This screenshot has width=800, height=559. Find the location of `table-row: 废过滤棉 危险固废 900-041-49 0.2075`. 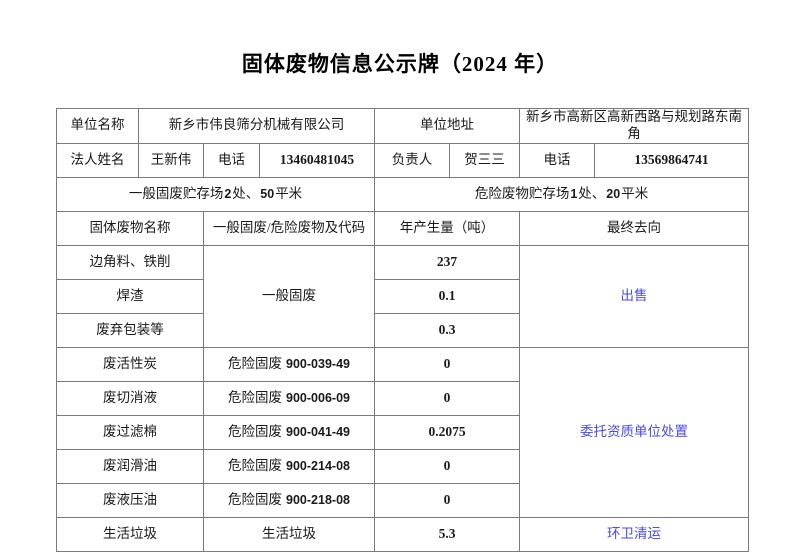

table-row: 废过滤棉 危险固废 900-041-49 0.2075 is located at coordinates (402, 432).